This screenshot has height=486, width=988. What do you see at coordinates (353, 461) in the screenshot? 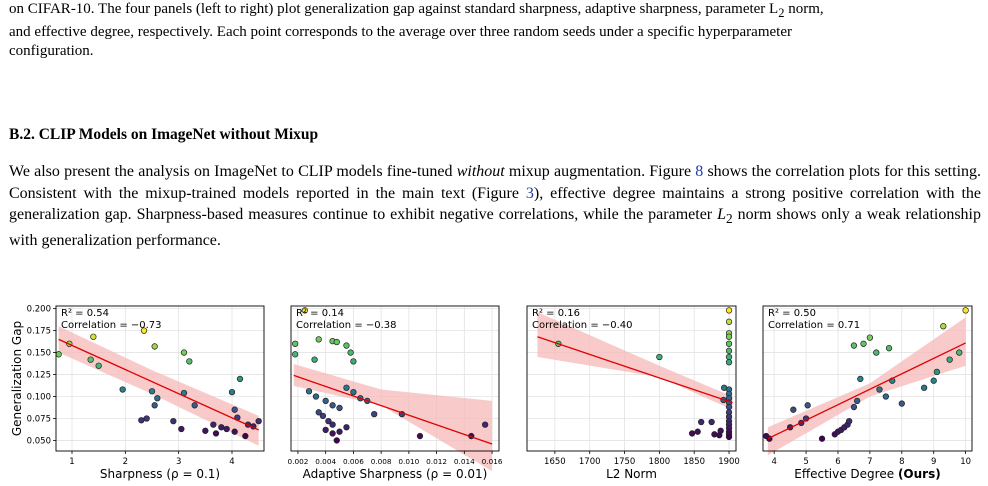
I see `x-tick-label: 0.006` at bounding box center [353, 461].